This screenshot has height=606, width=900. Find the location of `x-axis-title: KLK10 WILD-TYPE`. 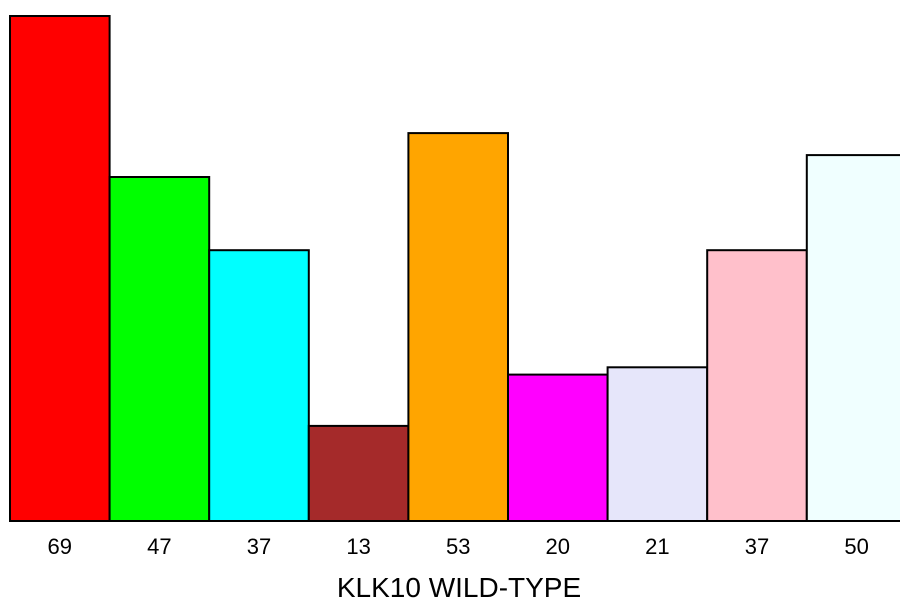

x-axis-title: KLK10 WILD-TYPE is located at coordinates (459, 587).